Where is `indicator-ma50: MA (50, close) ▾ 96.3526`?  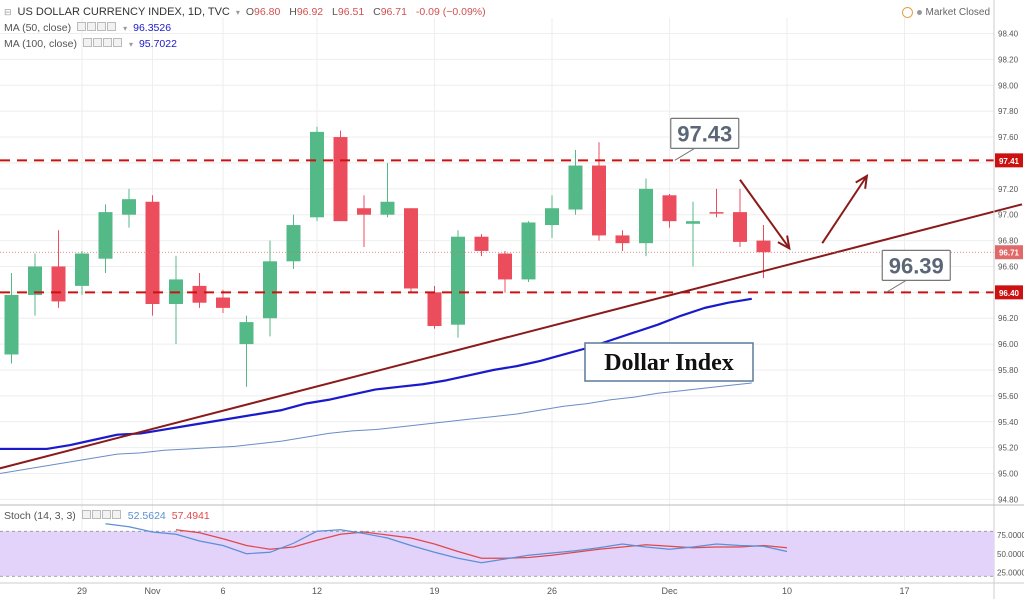 indicator-ma50: MA (50, close) ▾ 96.3526 is located at coordinates (87, 28).